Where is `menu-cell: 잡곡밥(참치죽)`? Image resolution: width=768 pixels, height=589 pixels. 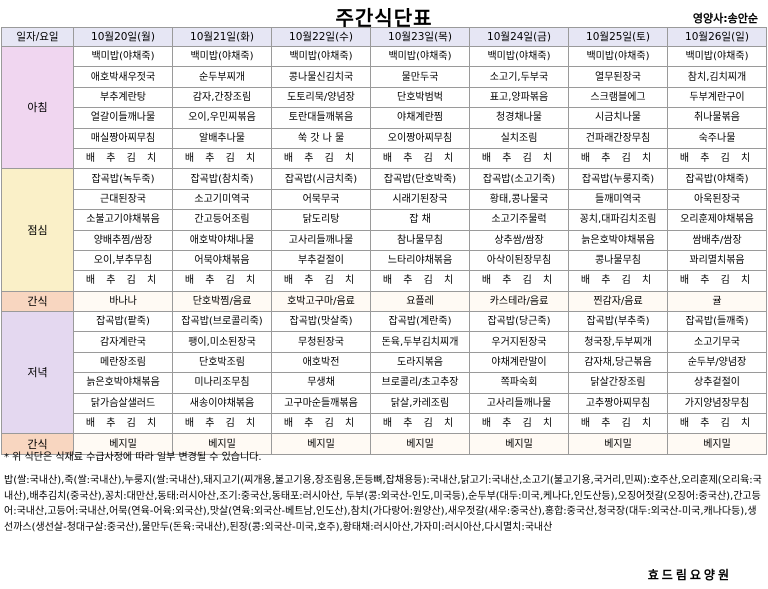
menu-cell: 잡곡밥(참치죽) is located at coordinates (222, 179).